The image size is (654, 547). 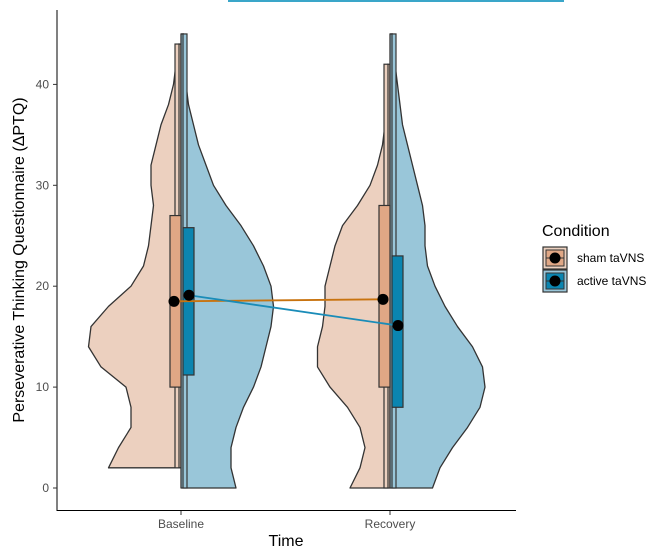 What do you see at coordinates (43, 84) in the screenshot?
I see `y-tick-label-40: 40` at bounding box center [43, 84].